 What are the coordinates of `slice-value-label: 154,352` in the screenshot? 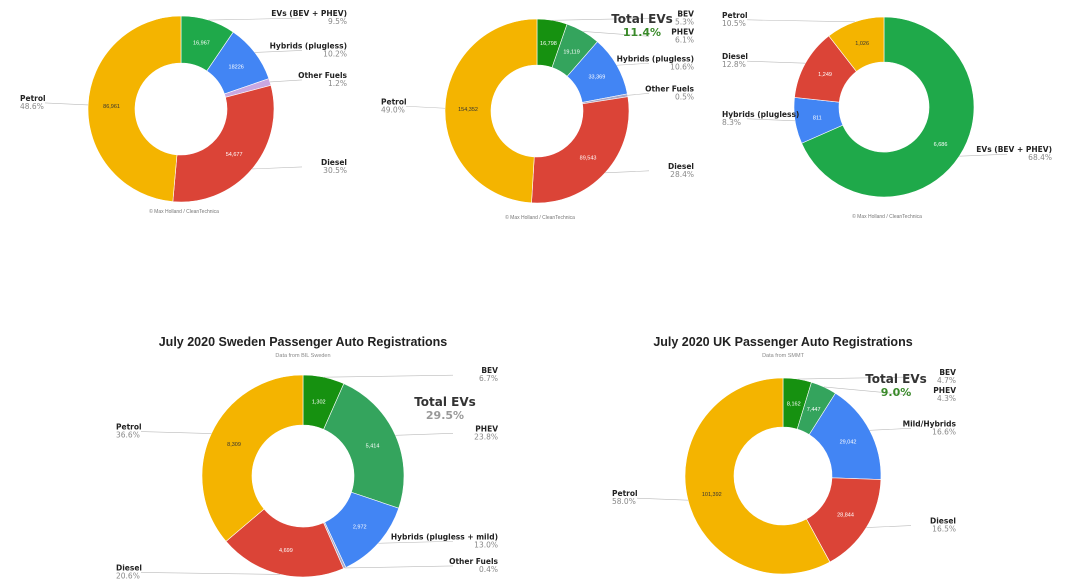 It's located at (468, 110).